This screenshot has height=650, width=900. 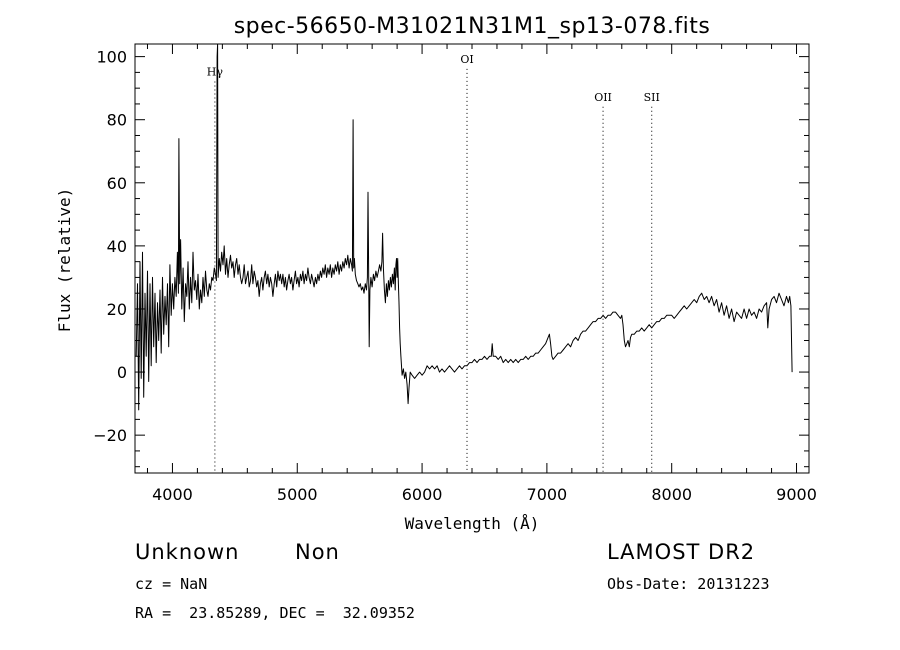 What do you see at coordinates (110, 435) in the screenshot?
I see `y-tick-label: −20` at bounding box center [110, 435].